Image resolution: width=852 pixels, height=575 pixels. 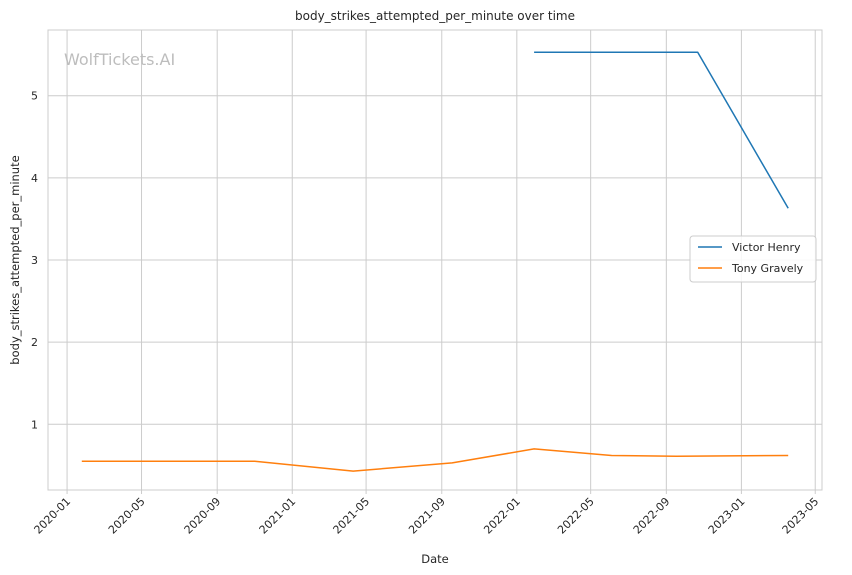 What do you see at coordinates (278, 516) in the screenshot?
I see `x-tick-label: 2021-01` at bounding box center [278, 516].